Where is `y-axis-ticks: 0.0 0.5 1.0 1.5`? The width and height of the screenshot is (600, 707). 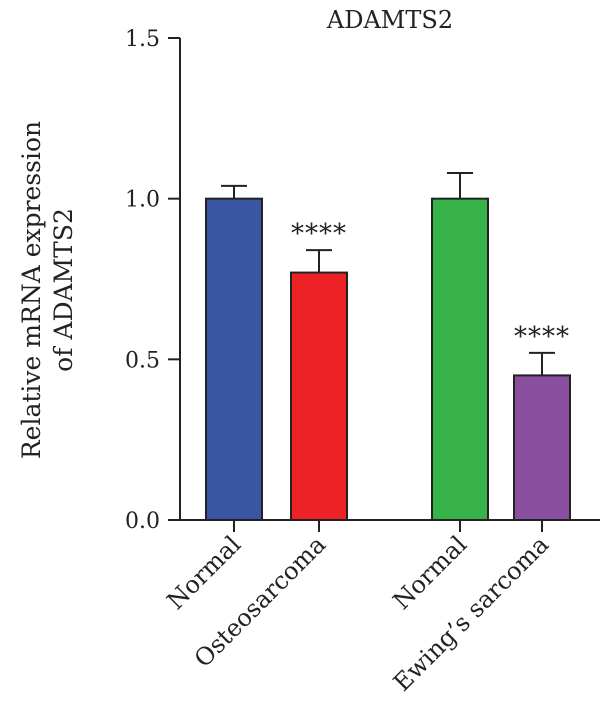 y-axis-ticks: 0.0 0.5 1.0 1.5 is located at coordinates (152, 280).